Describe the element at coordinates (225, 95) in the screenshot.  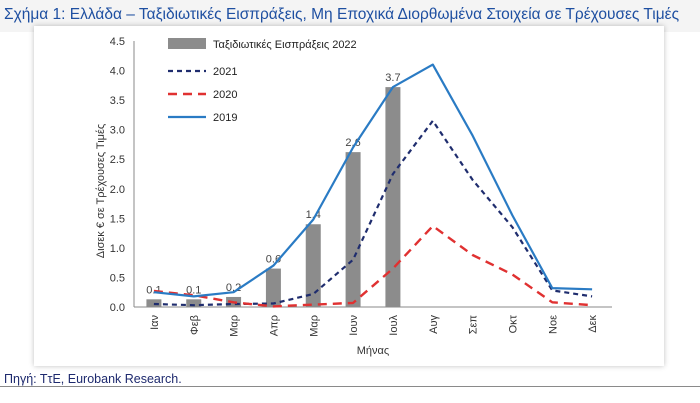
I see `legend-label-2020: 2020` at that location.